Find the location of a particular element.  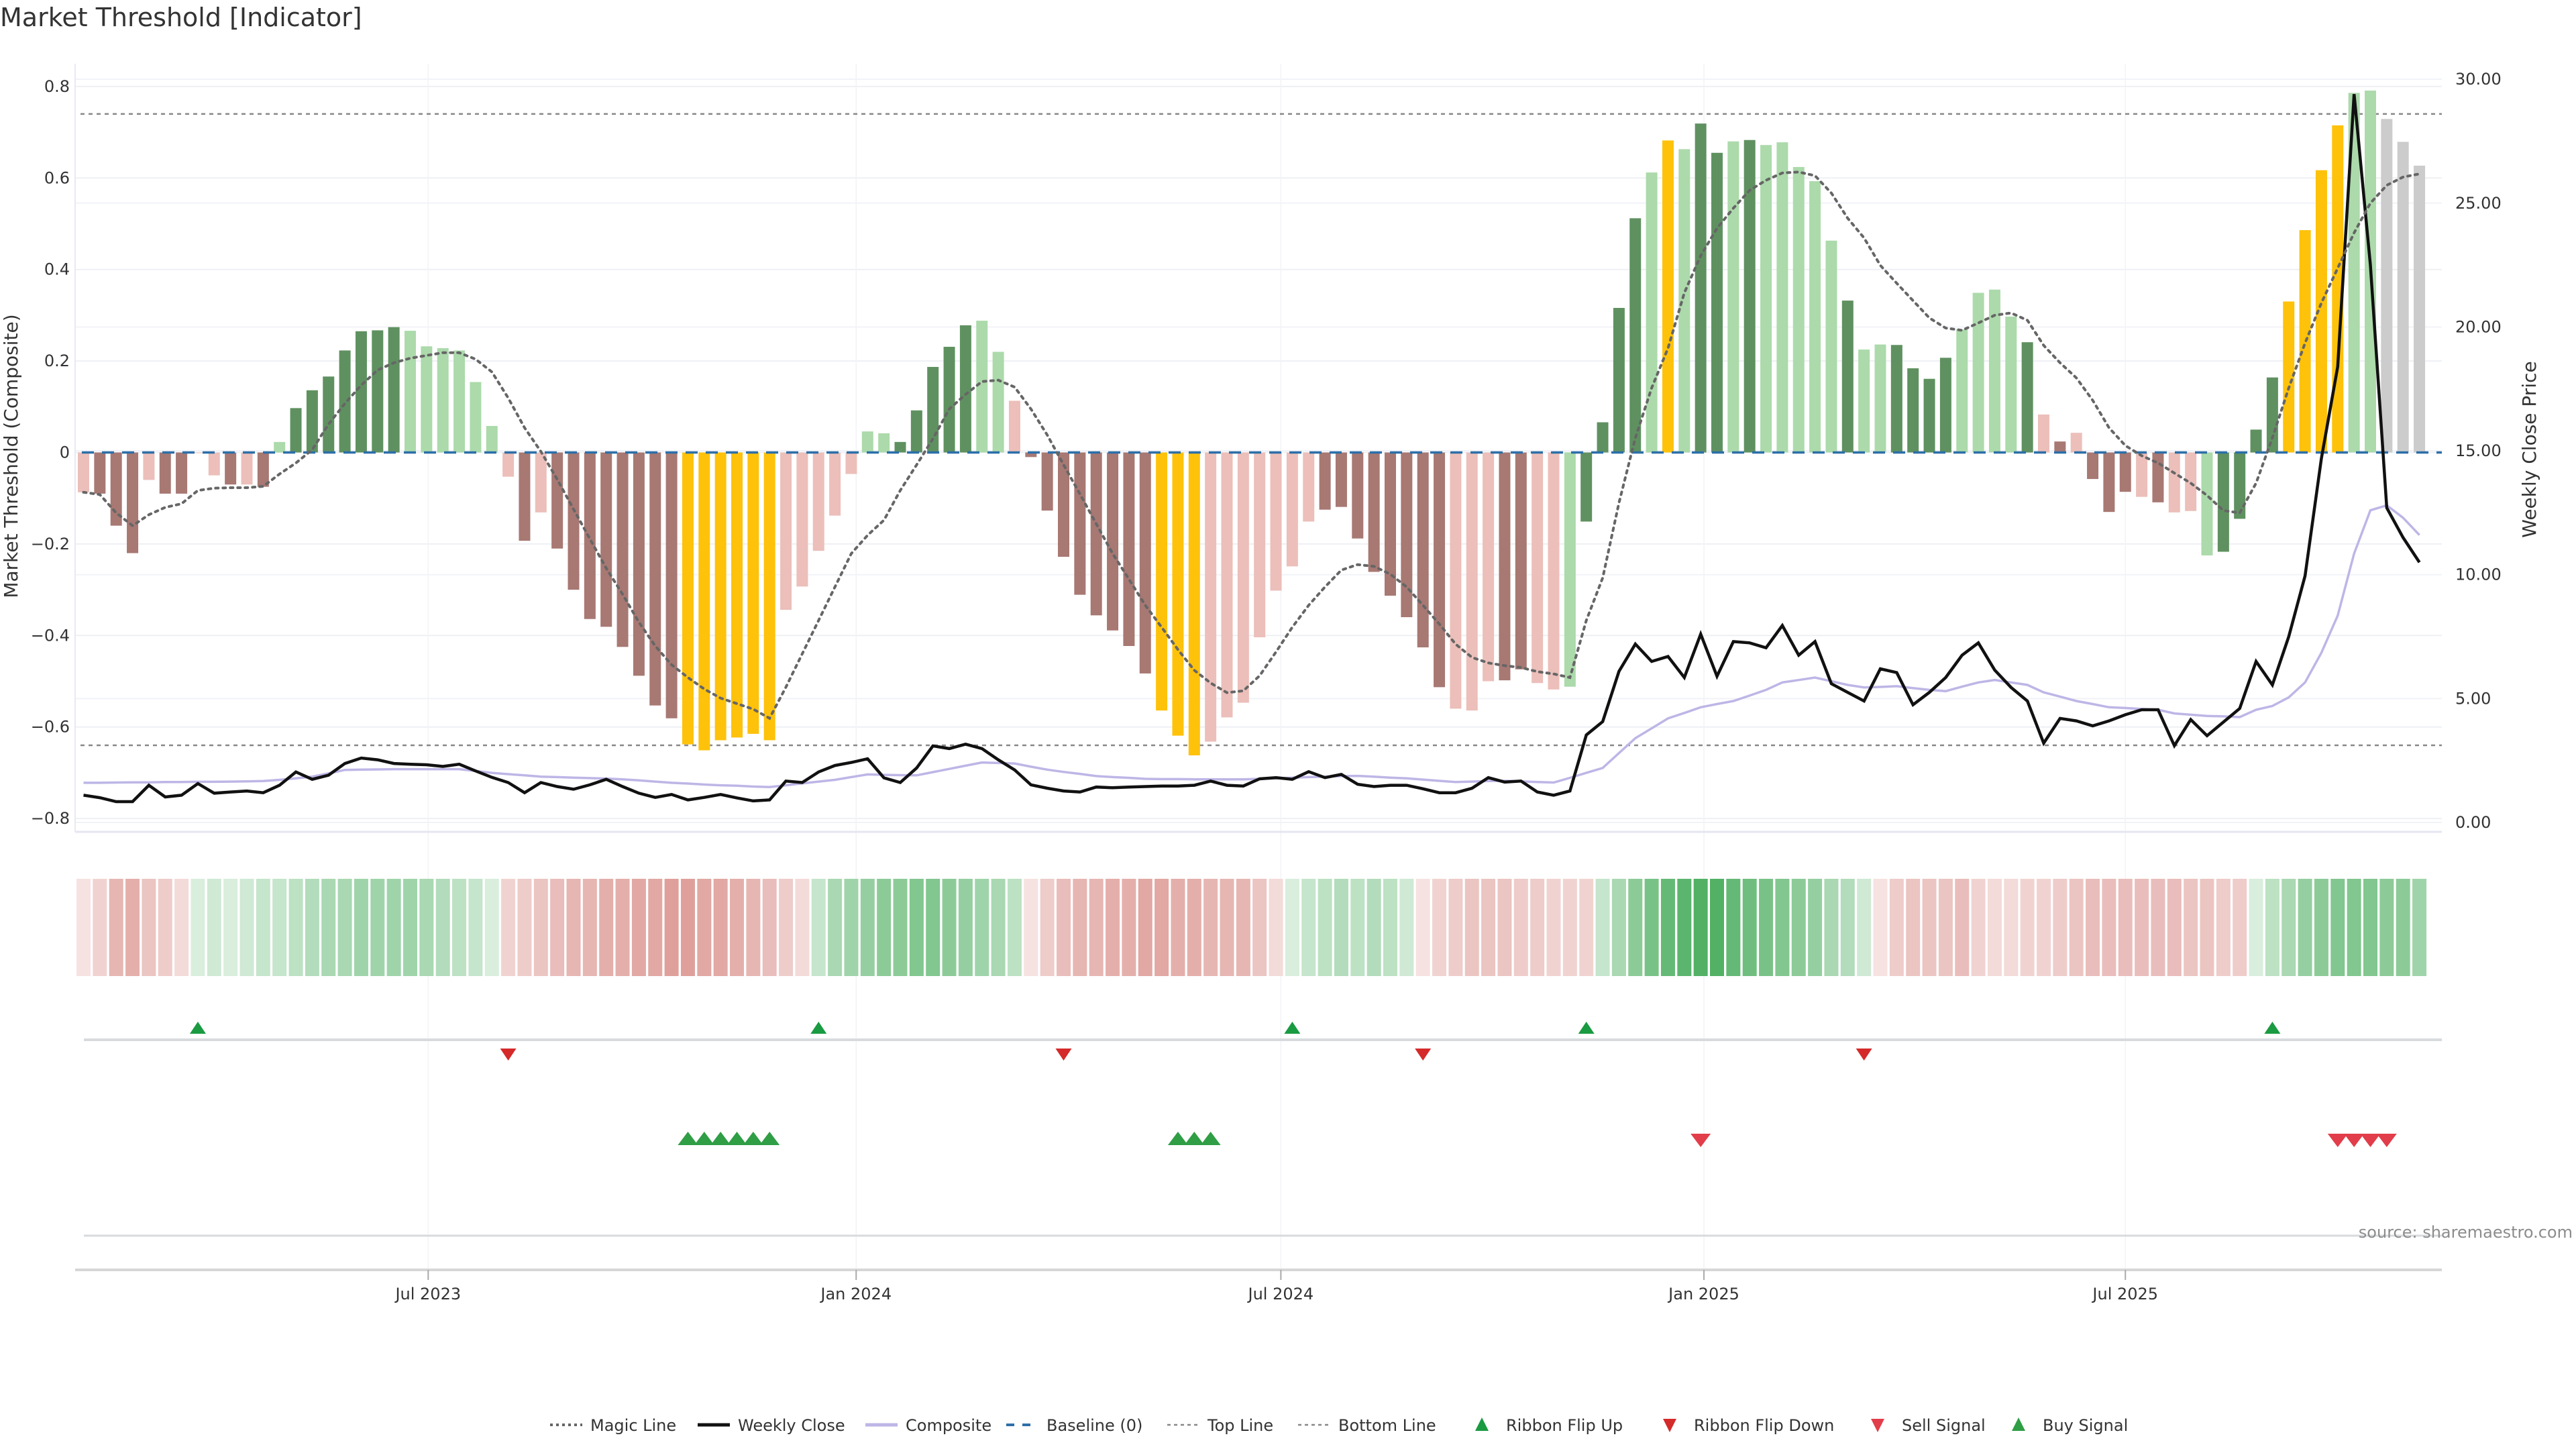

sell-signal-marker is located at coordinates (2354, 1140).